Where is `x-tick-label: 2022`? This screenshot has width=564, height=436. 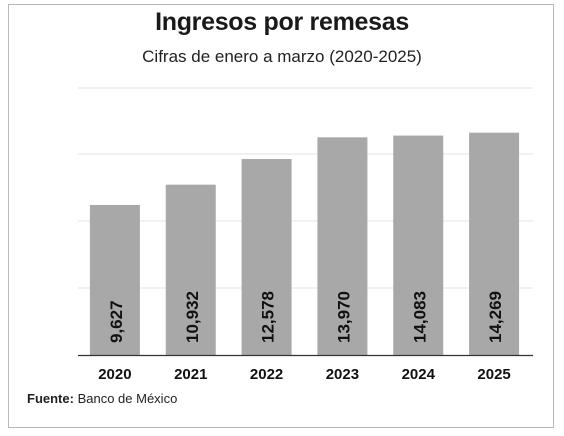 x-tick-label: 2022 is located at coordinates (266, 374).